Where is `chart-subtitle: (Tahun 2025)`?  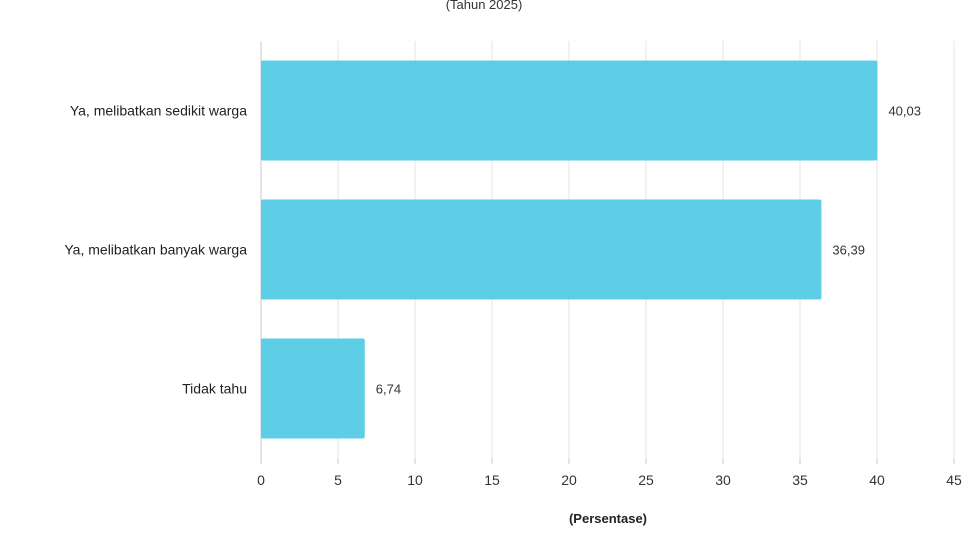
chart-subtitle: (Tahun 2025) is located at coordinates (484, 6).